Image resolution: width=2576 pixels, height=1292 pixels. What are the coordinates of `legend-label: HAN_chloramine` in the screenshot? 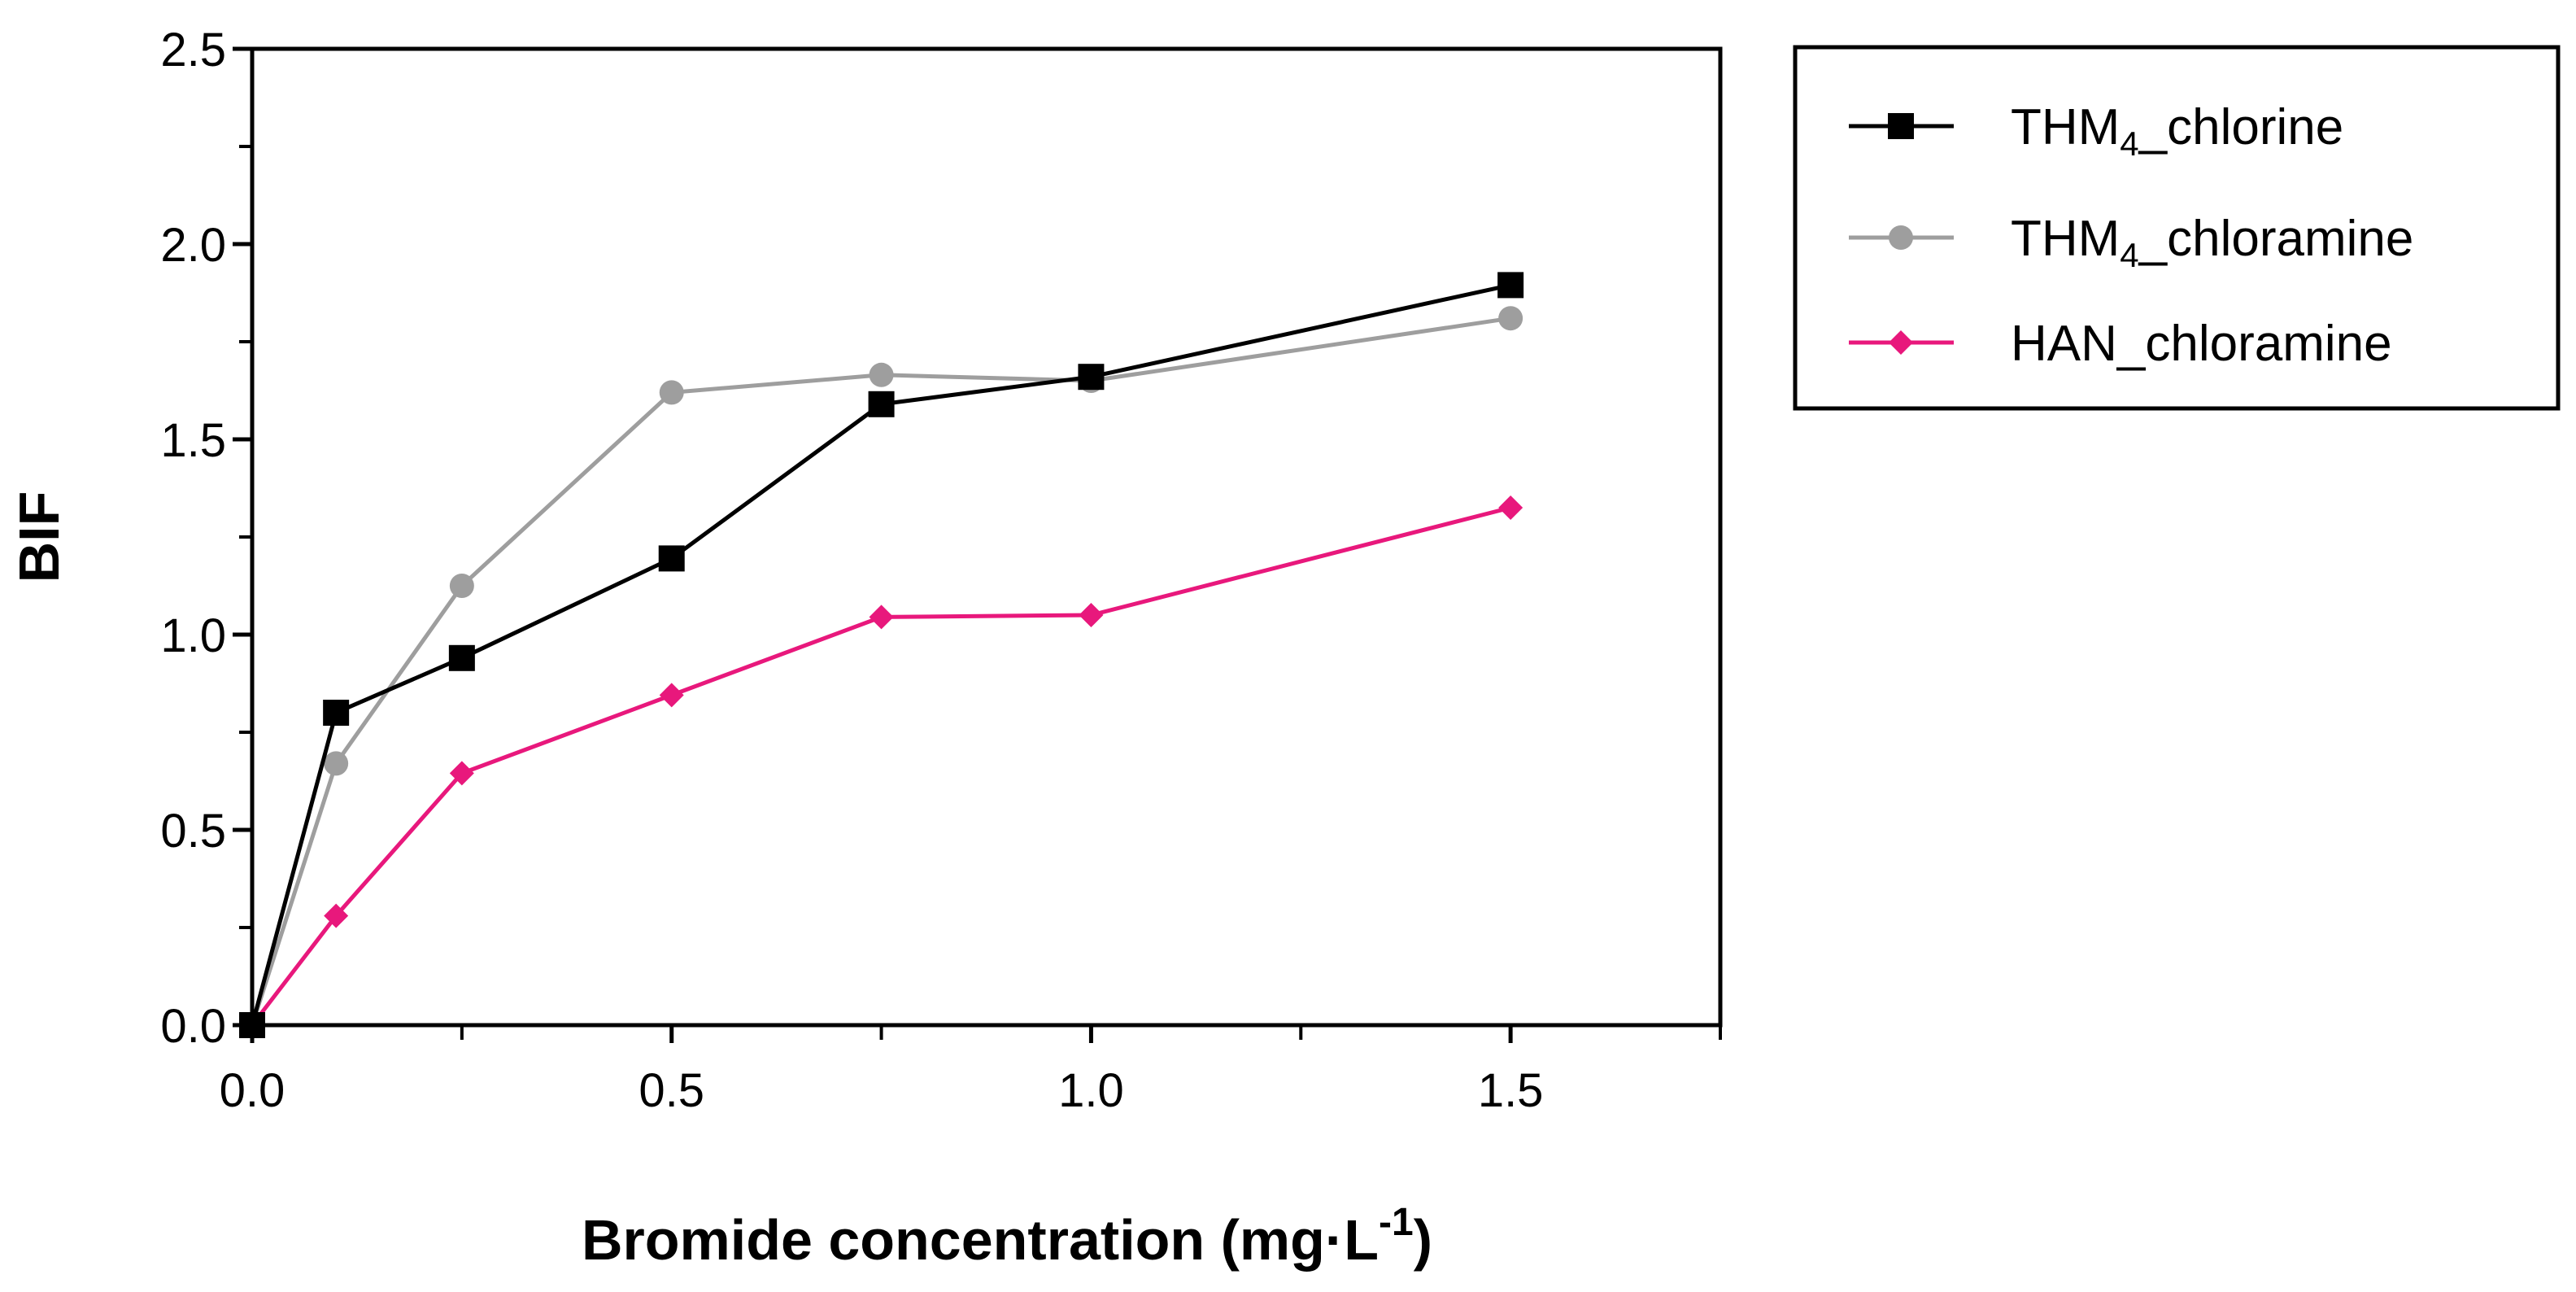 It's located at (2201, 344).